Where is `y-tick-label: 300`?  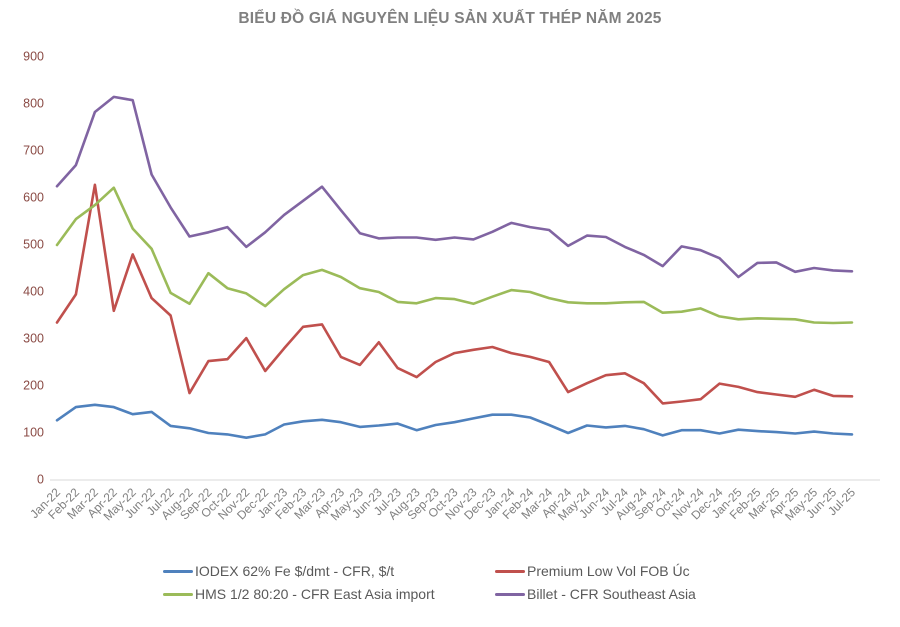
y-tick-label: 300 is located at coordinates (33, 338).